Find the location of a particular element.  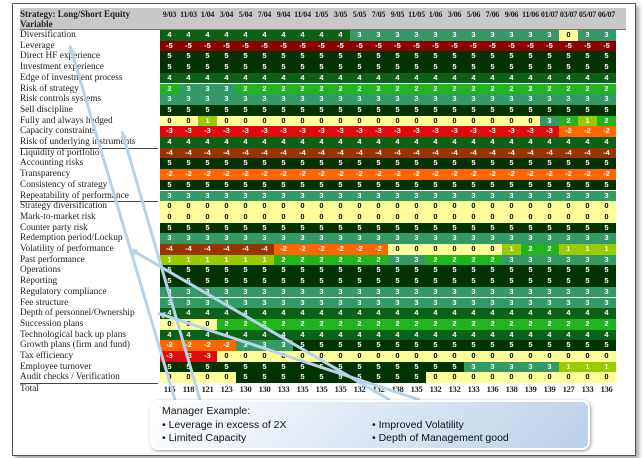

callout-title: Manager Example: is located at coordinates (206, 411).